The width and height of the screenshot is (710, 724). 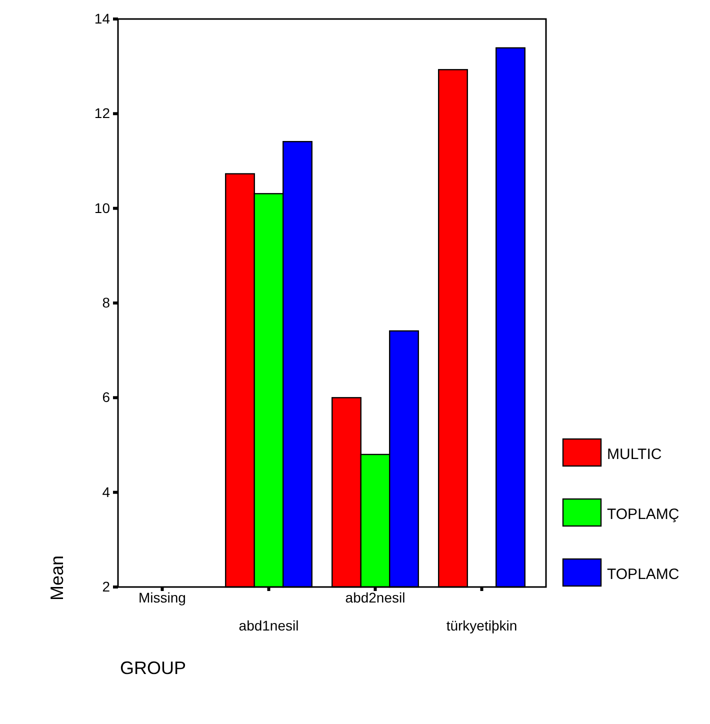 I want to click on x-tick-label: türkyetiþkin, so click(x=482, y=625).